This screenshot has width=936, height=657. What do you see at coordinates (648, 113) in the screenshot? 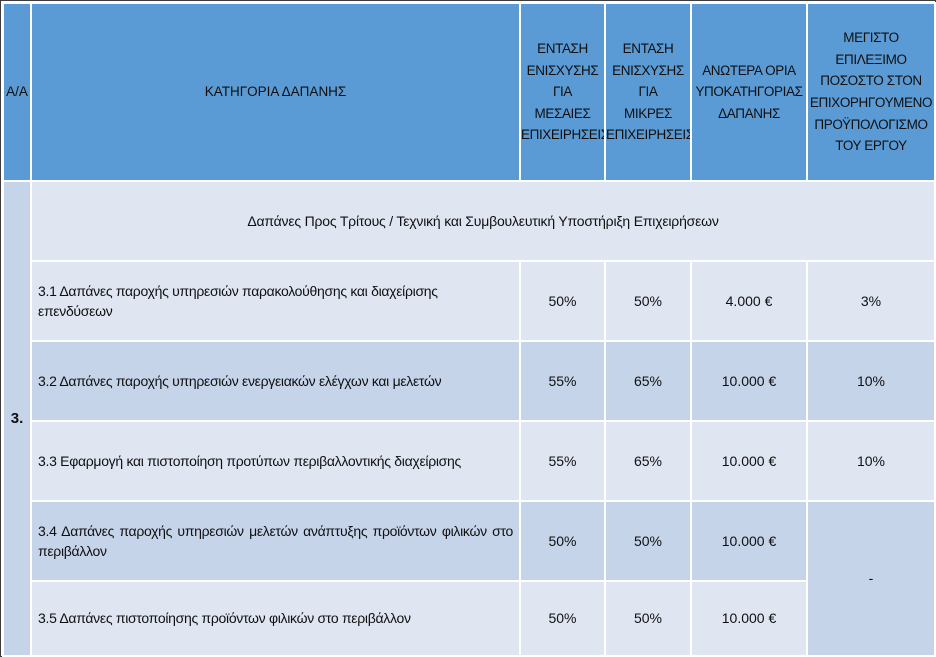
I see `header-line: ΜΙΚΡΕΣ` at bounding box center [648, 113].